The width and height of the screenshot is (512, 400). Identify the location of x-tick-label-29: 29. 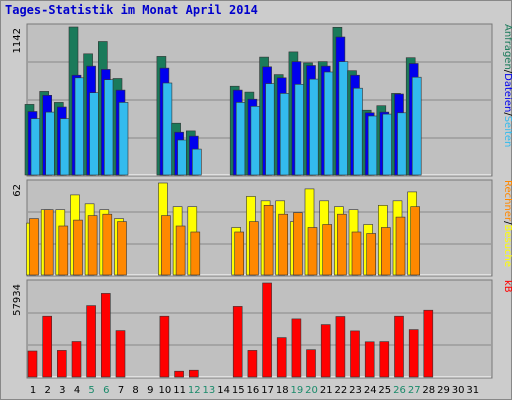
(443, 390).